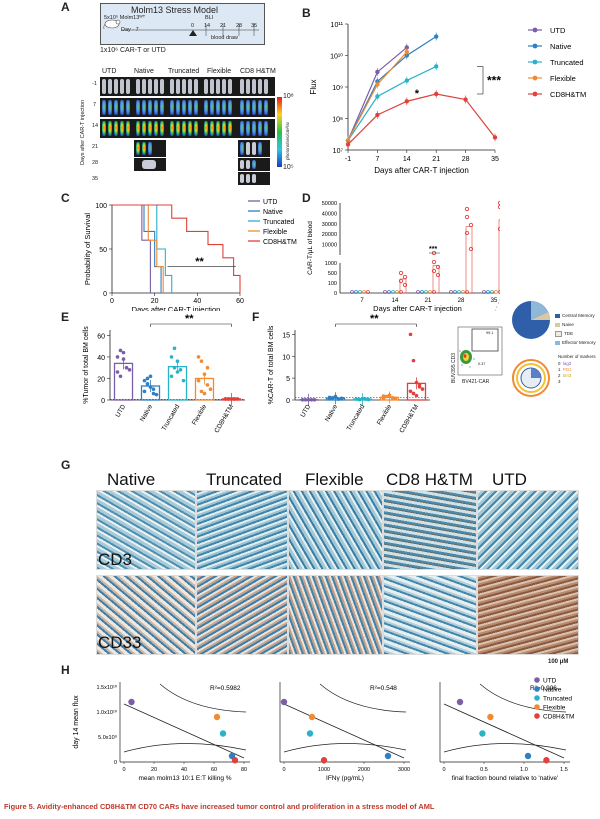  I want to click on y-axis-title: Probability of Survival, so click(87, 249).